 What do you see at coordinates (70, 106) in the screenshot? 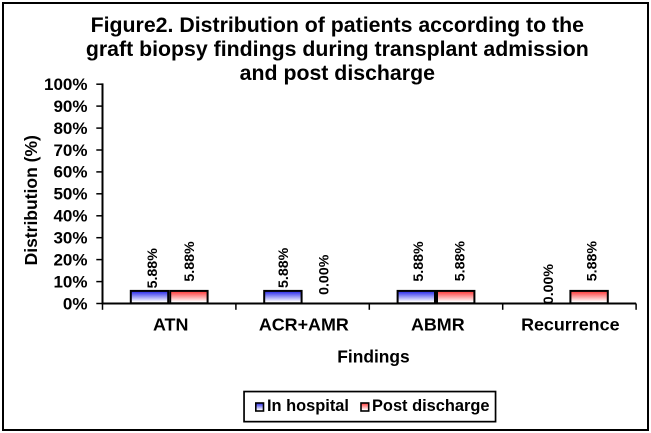
I see `svg-text: 90%` at bounding box center [70, 106].